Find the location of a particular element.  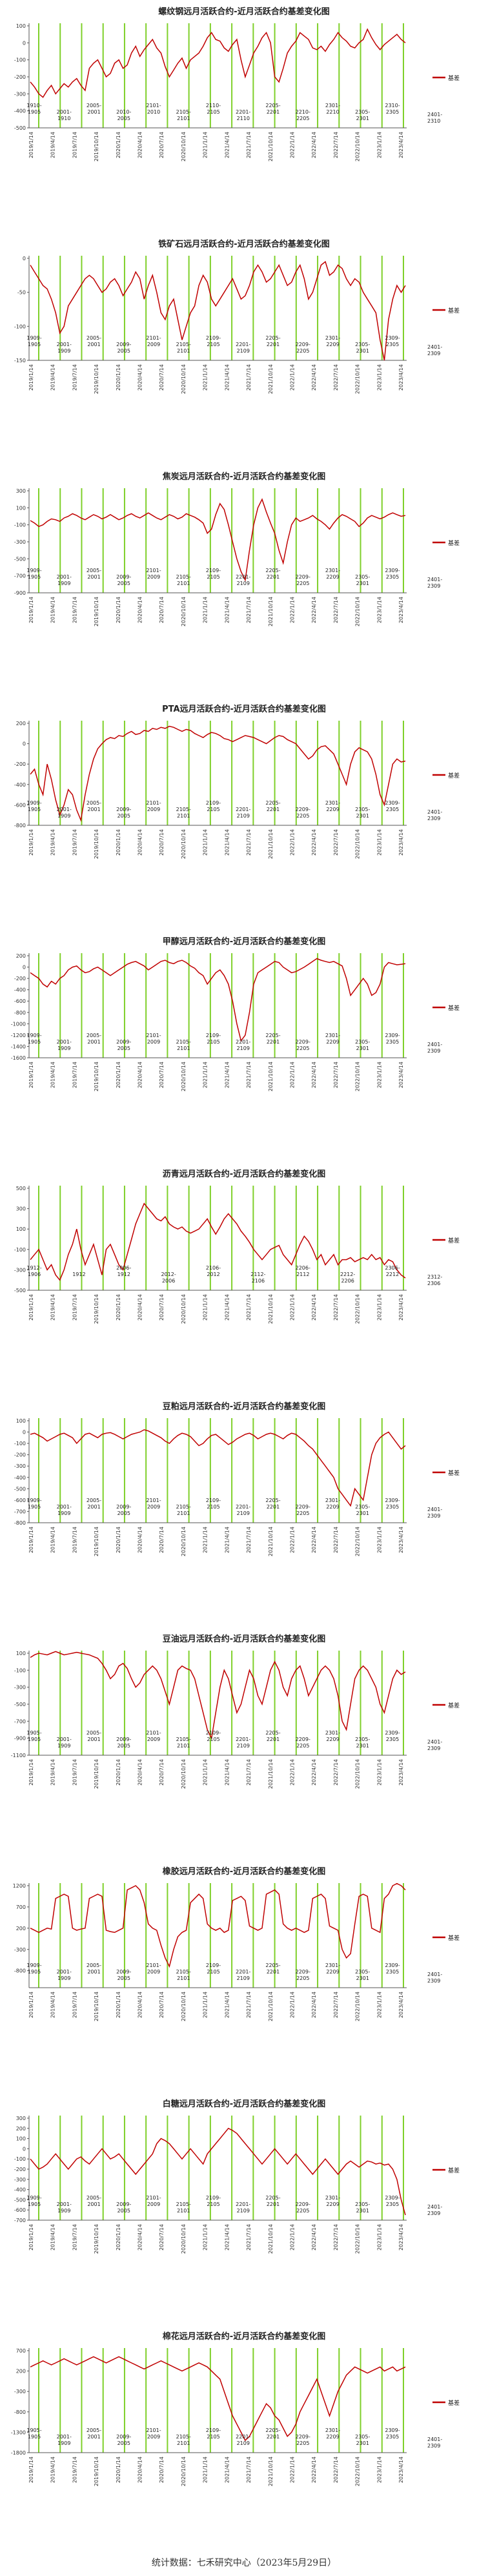

y-tick-label: -150 is located at coordinates (20, 361).